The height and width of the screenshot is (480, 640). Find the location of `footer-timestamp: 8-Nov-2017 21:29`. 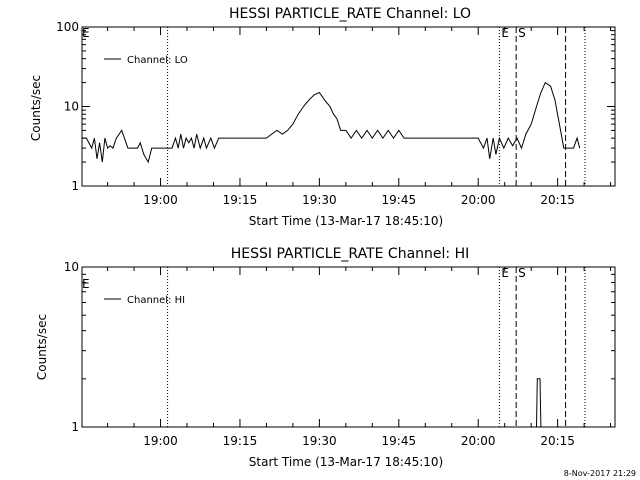

footer-timestamp: 8-Nov-2017 21:29 is located at coordinates (600, 473).